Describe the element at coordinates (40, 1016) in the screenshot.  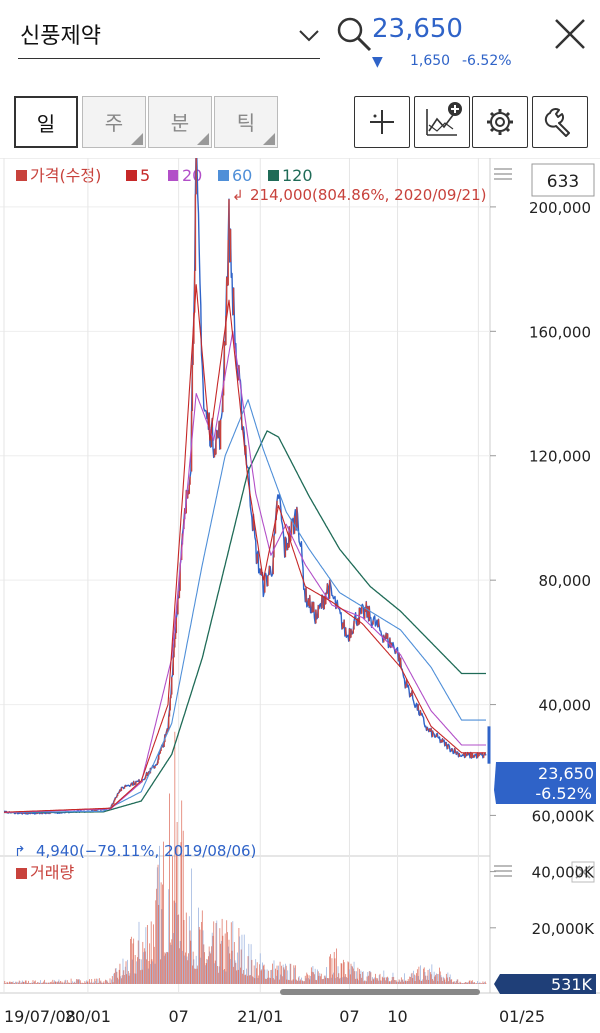
I see `x-tick-label: 19/07/08` at that location.